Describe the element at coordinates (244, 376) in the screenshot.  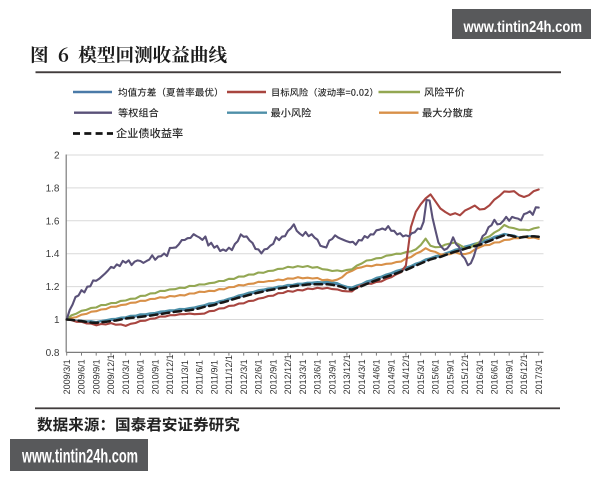
I see `svg-text: 2012/3/1` at that location.